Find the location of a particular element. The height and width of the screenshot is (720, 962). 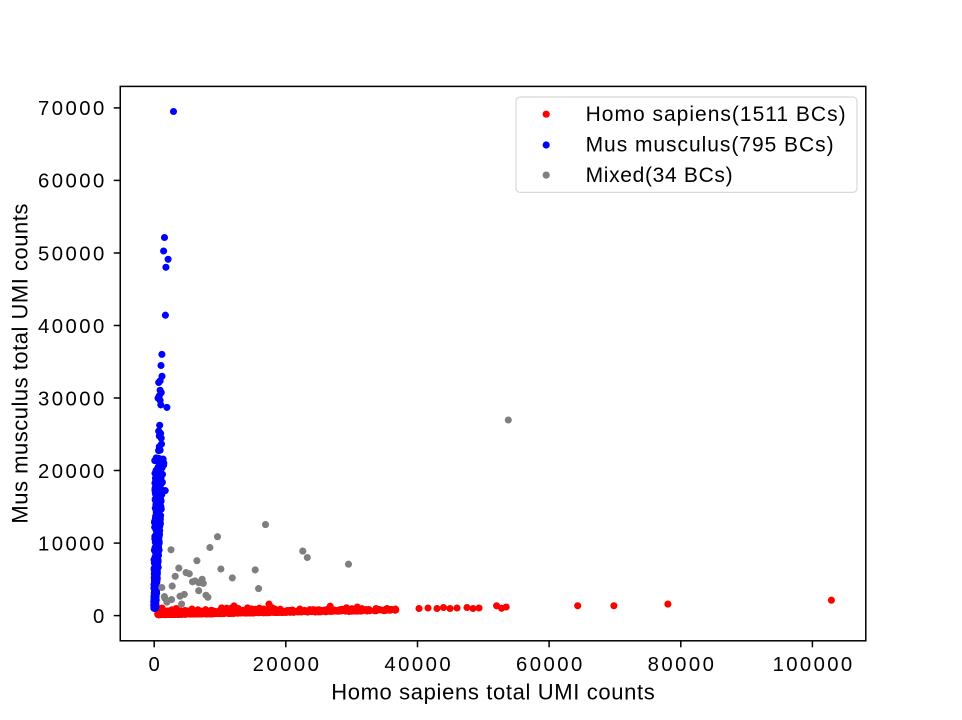

svg-text: Homo sapiens(1511 BCs) is located at coordinates (716, 114).